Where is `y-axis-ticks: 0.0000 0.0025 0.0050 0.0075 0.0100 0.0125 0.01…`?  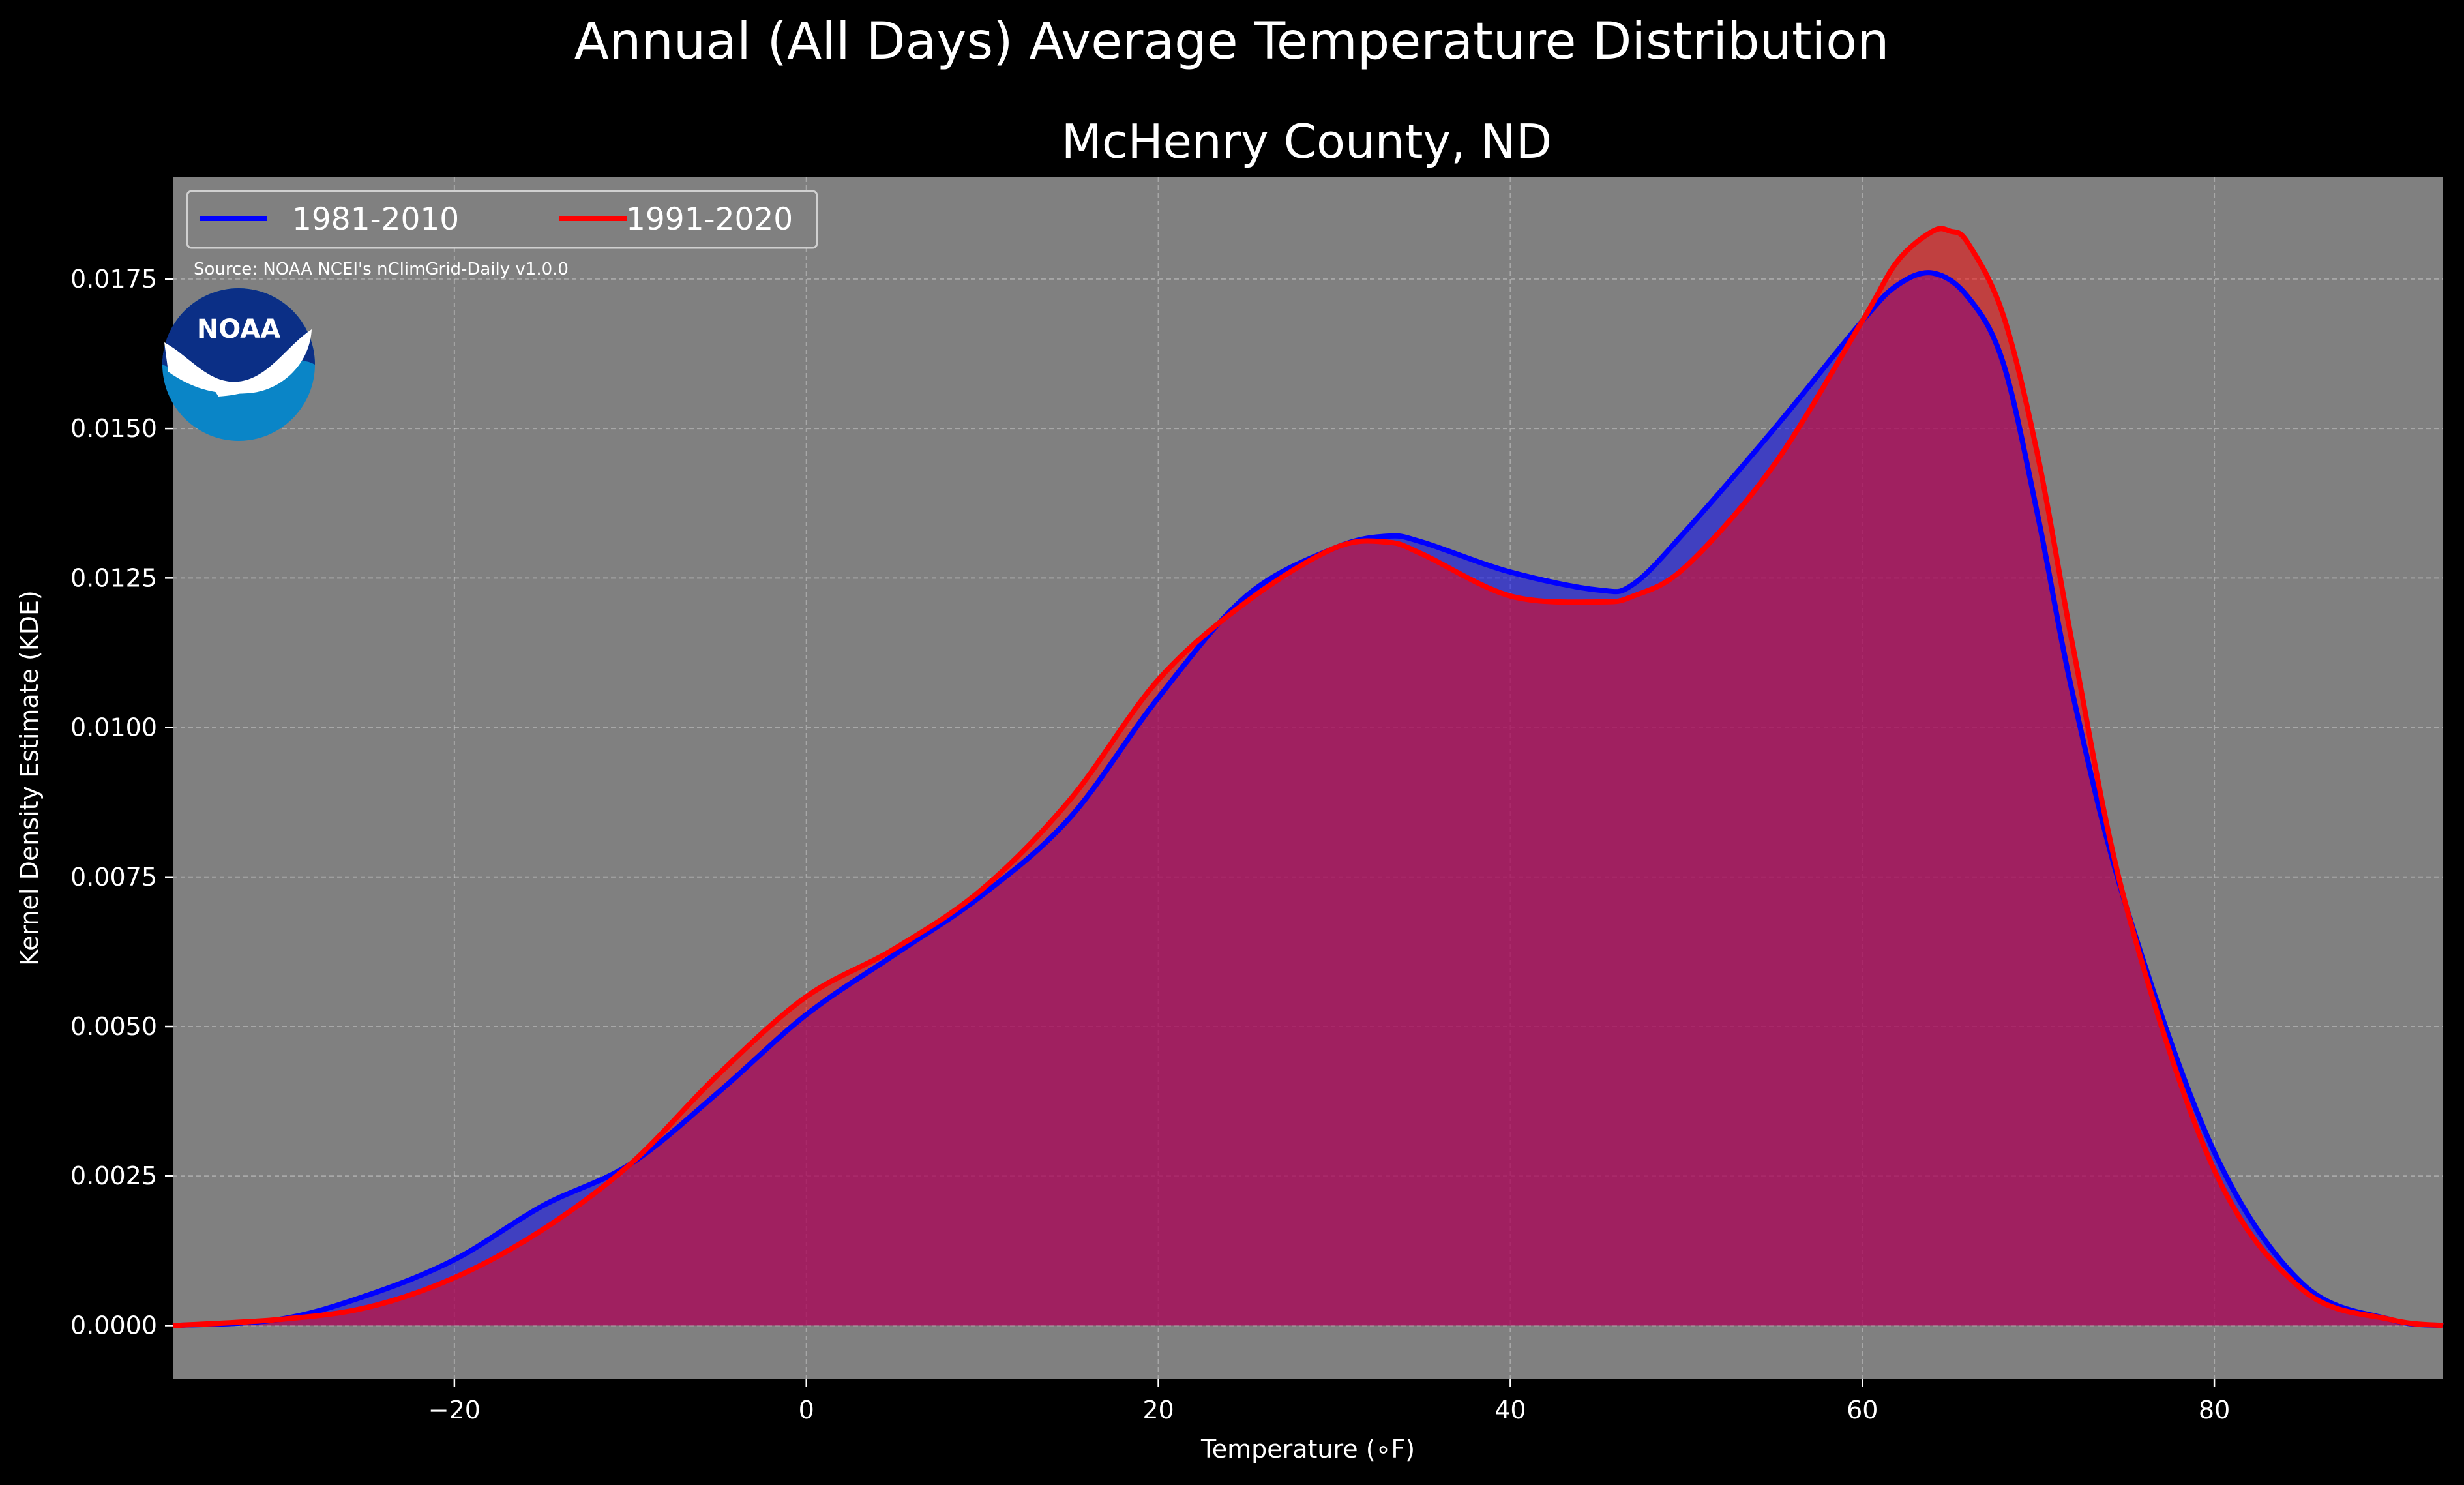 y-axis-ticks: 0.0000 0.0025 0.0050 0.0075 0.0100 0.0125 0.01… is located at coordinates (121, 802).